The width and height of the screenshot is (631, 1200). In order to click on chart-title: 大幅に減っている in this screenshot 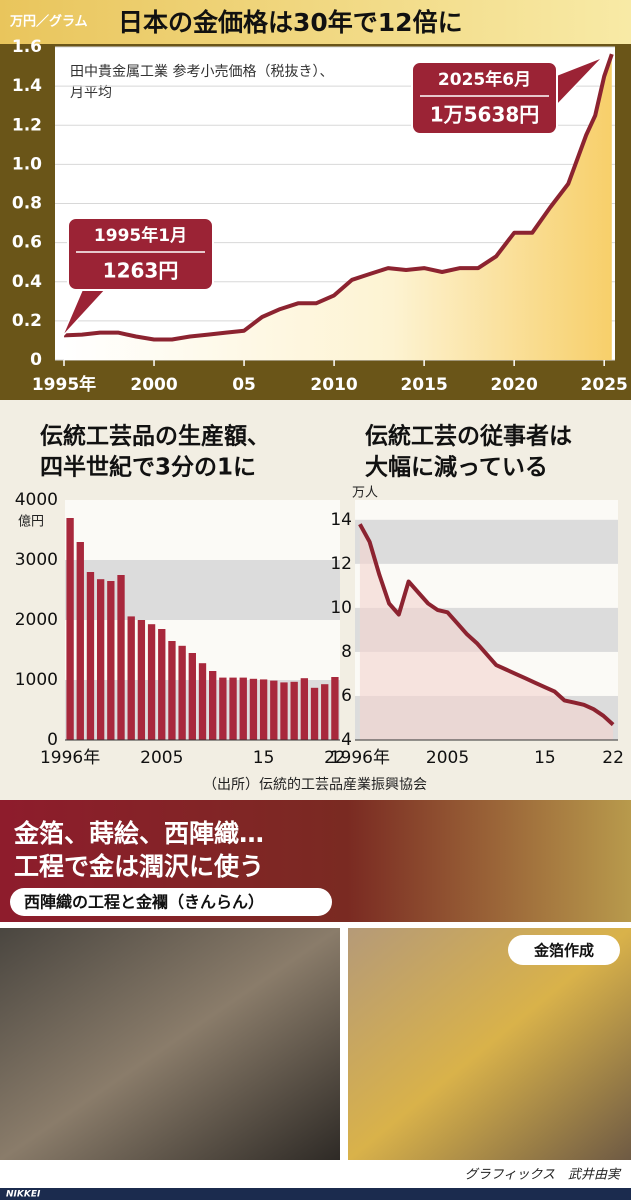, I will do `click(456, 468)`.